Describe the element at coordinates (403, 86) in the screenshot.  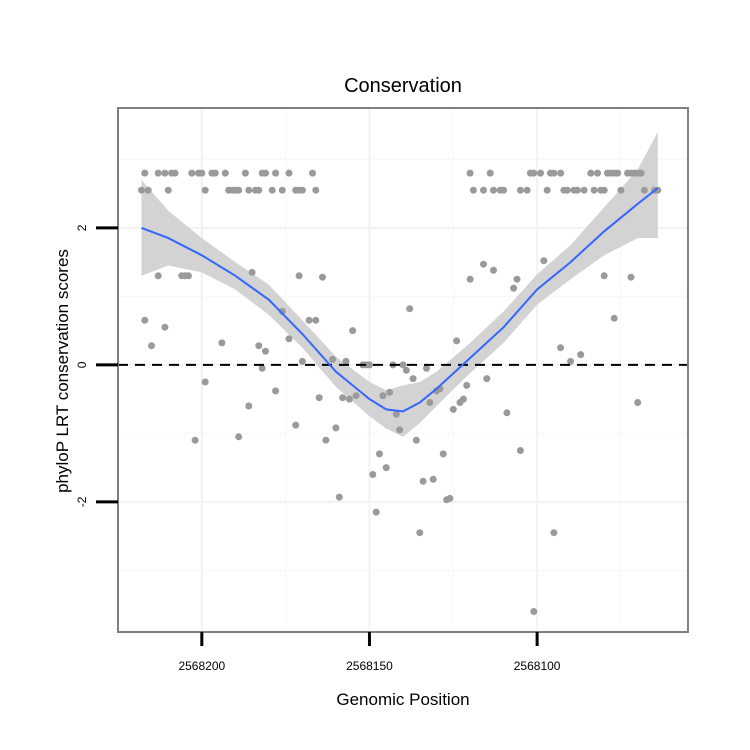
I see `chart-title: Conservation` at that location.